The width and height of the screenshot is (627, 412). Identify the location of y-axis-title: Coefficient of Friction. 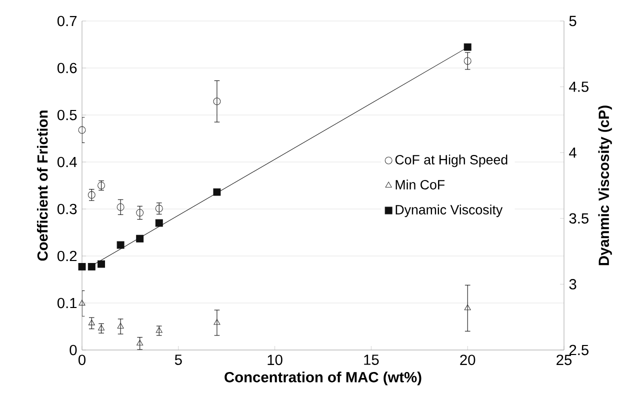
(42, 185).